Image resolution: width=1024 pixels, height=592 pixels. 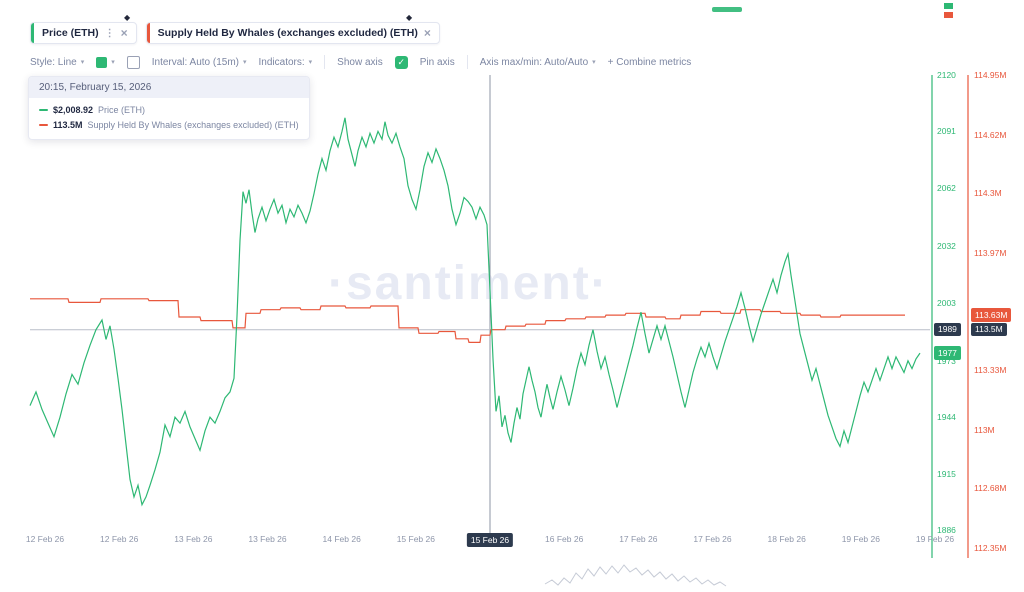 What do you see at coordinates (73, 110) in the screenshot?
I see `tooltip-price-value: $2,008.92` at bounding box center [73, 110].